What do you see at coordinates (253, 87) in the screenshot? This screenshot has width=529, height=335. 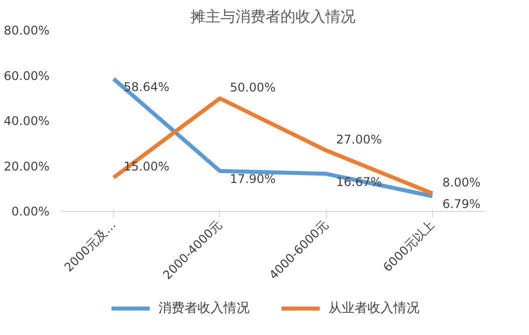 I see `data-label: 50.00%` at bounding box center [253, 87].